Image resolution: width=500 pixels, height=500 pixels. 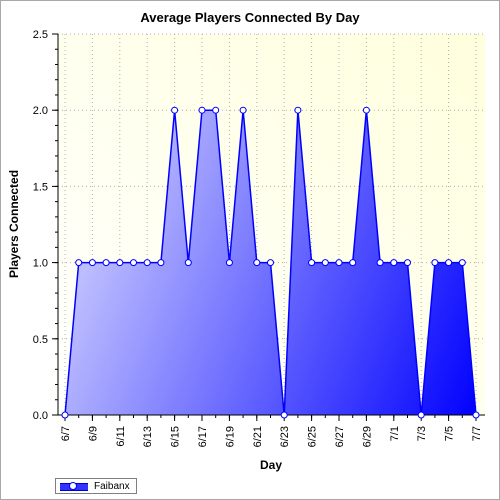 I want to click on x-tick-label: 6/11, so click(x=121, y=436).